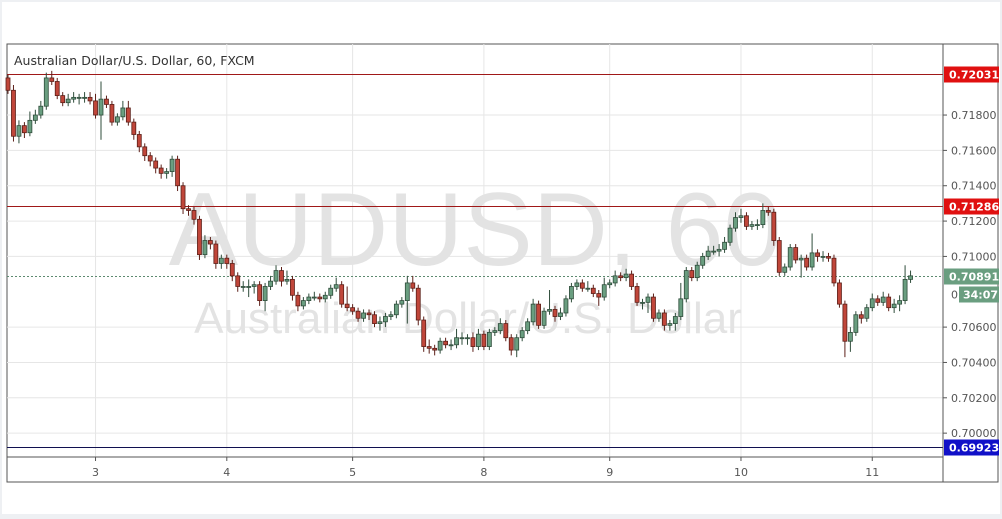 This screenshot has width=1002, height=519. I want to click on y-tick-label: 0.70600, so click(974, 327).